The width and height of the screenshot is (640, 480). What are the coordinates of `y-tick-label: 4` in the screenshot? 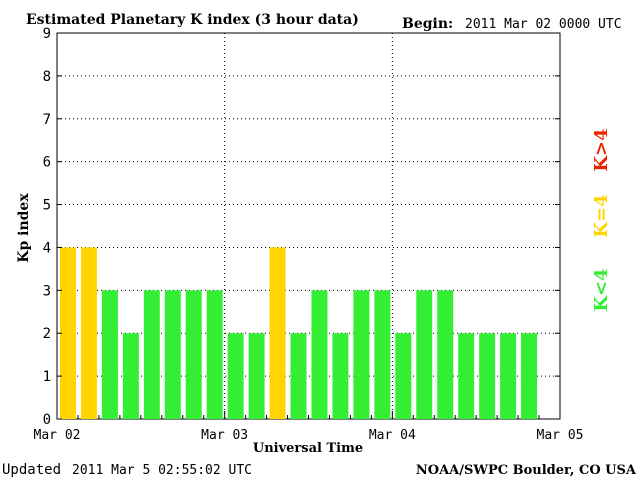 It's located at (47, 248).